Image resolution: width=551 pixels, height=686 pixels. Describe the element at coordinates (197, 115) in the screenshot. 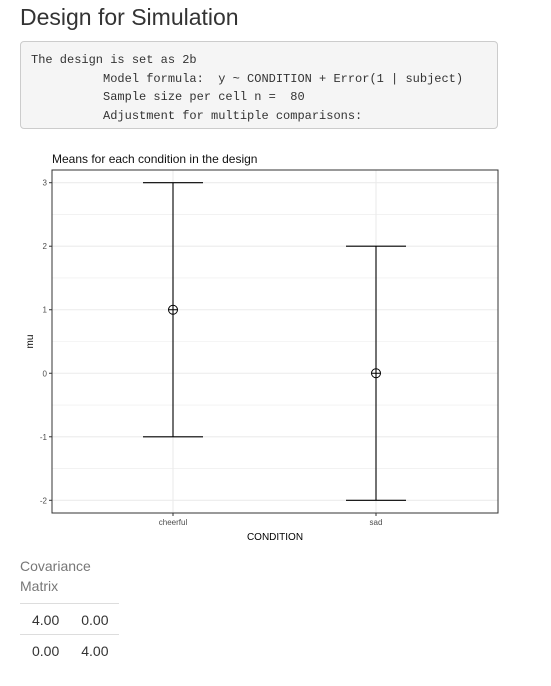

I see `design-line: Adjustment for multiple comparisons:` at that location.